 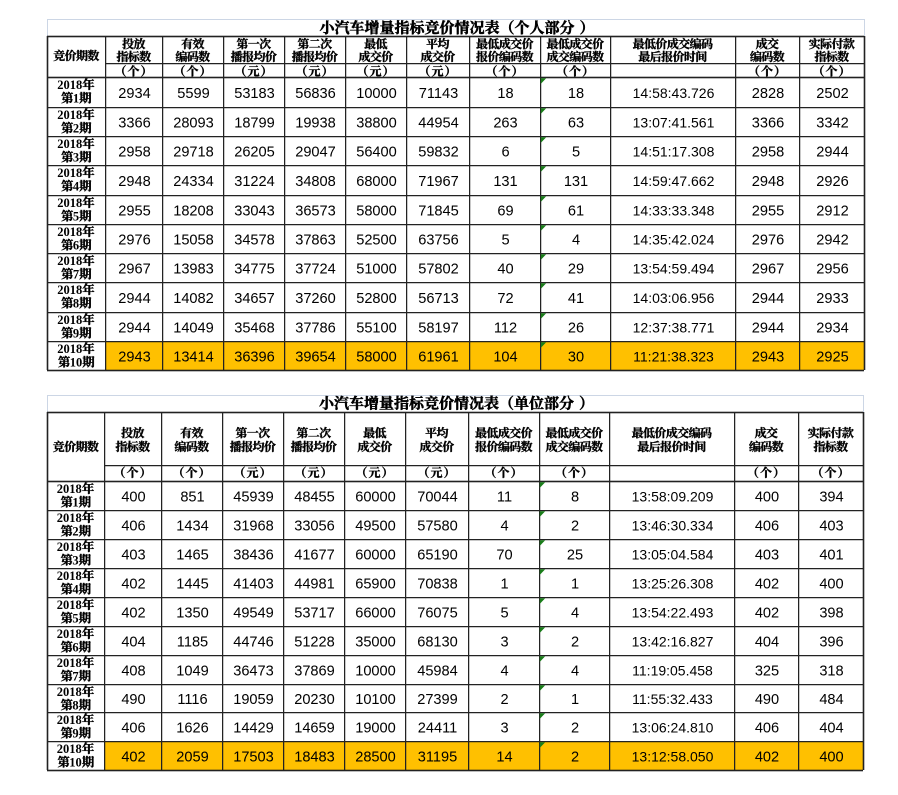 What do you see at coordinates (376, 357) in the screenshot?
I see `svg-text: 58000` at bounding box center [376, 357].